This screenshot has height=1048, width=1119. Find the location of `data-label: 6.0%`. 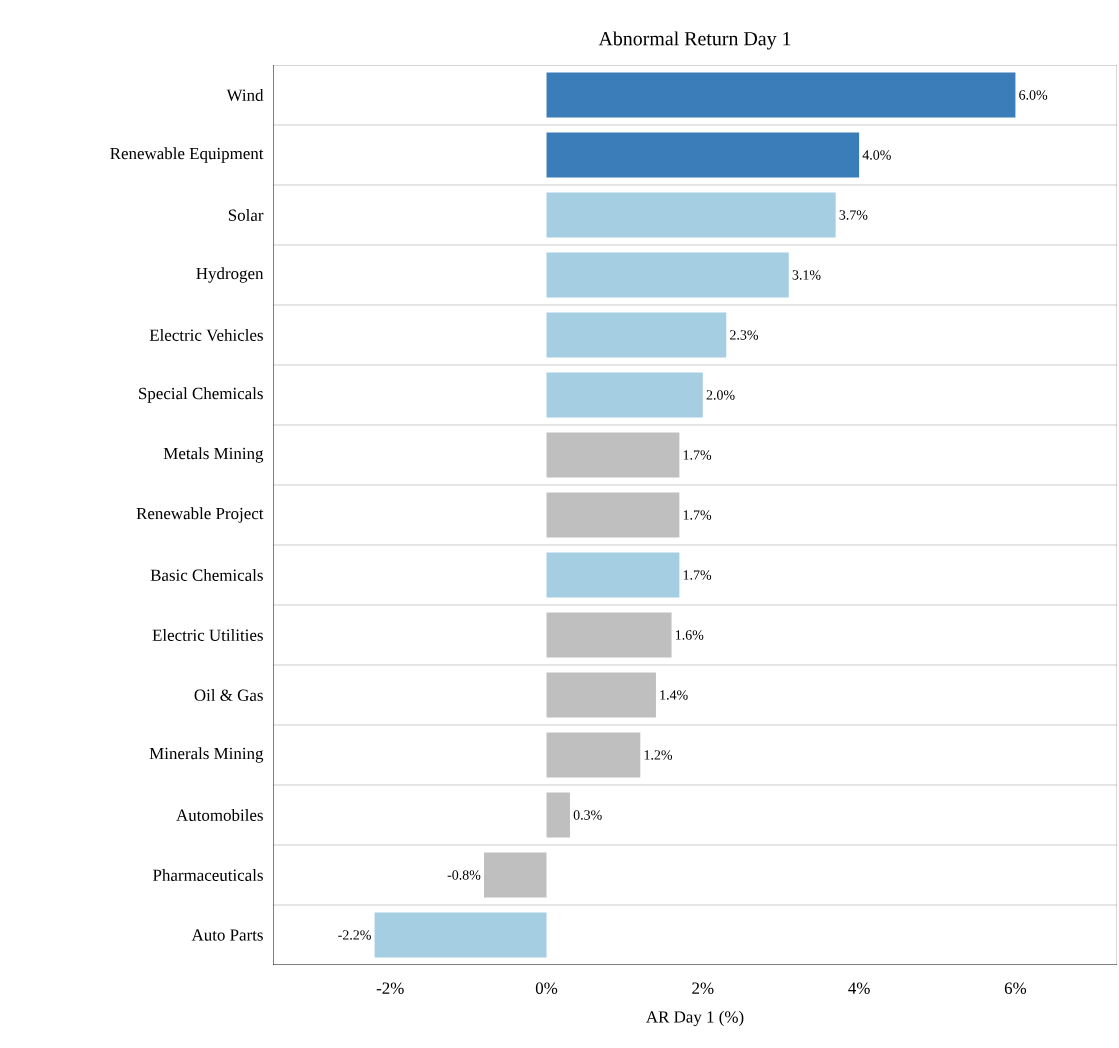

data-label: 6.0% is located at coordinates (1033, 95).